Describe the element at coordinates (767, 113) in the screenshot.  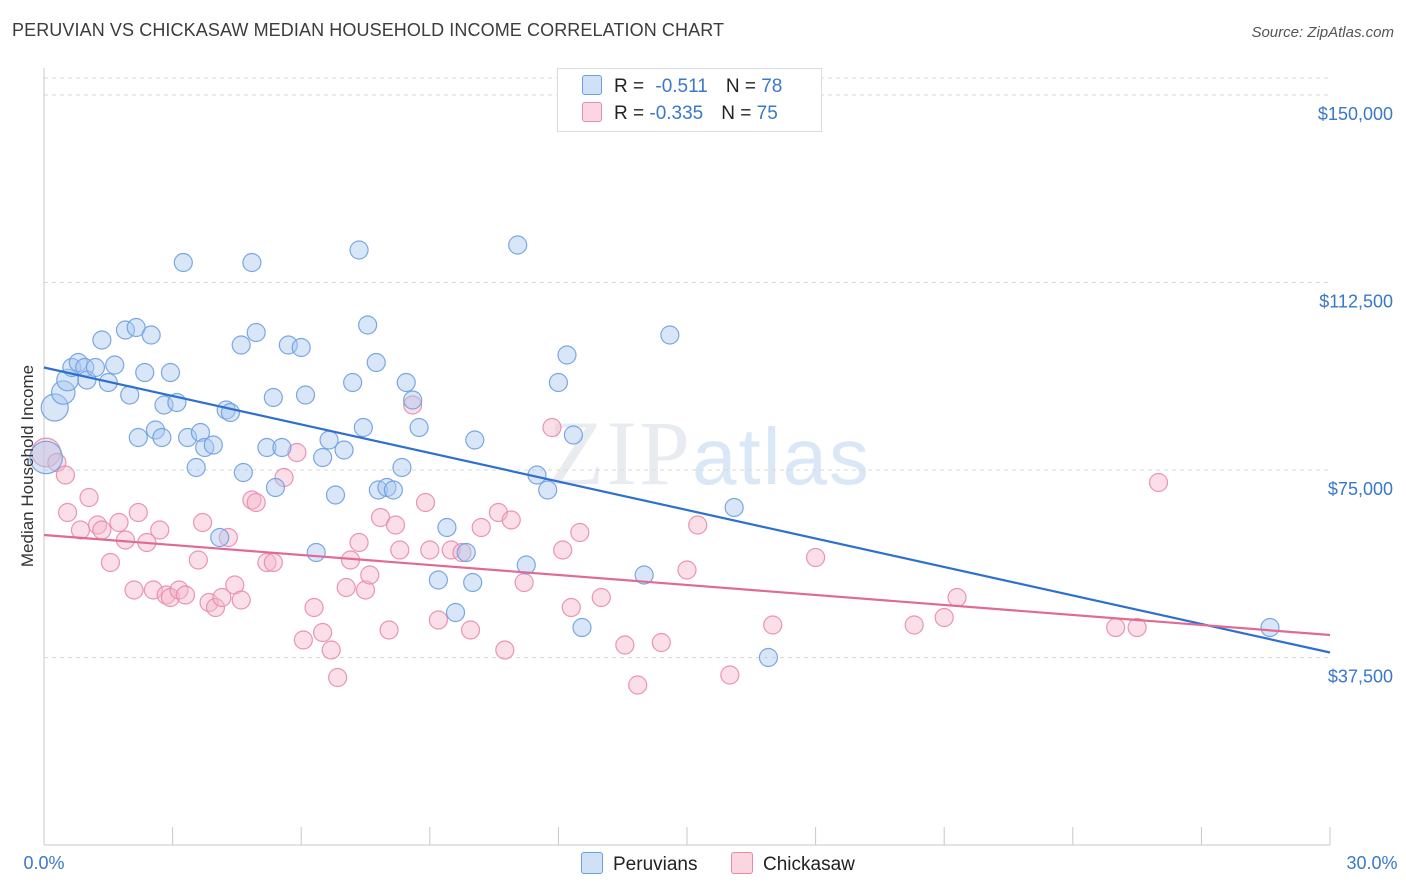
I see `legend-n-value: 75` at that location.